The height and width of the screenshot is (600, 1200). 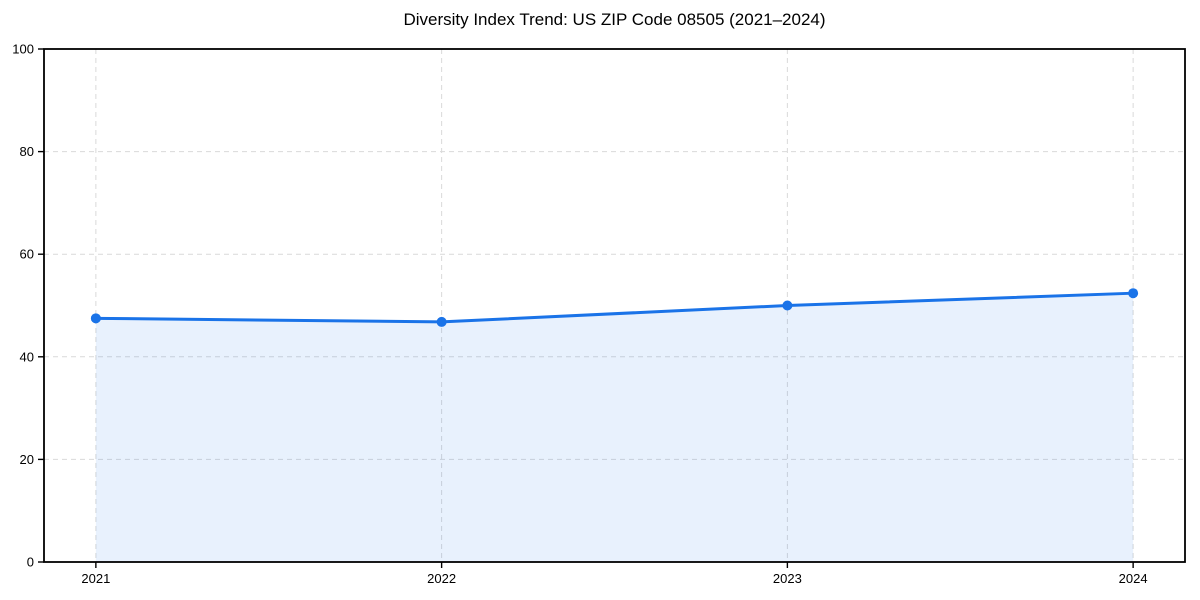 What do you see at coordinates (441, 578) in the screenshot?
I see `x-tick-label: 2022` at bounding box center [441, 578].